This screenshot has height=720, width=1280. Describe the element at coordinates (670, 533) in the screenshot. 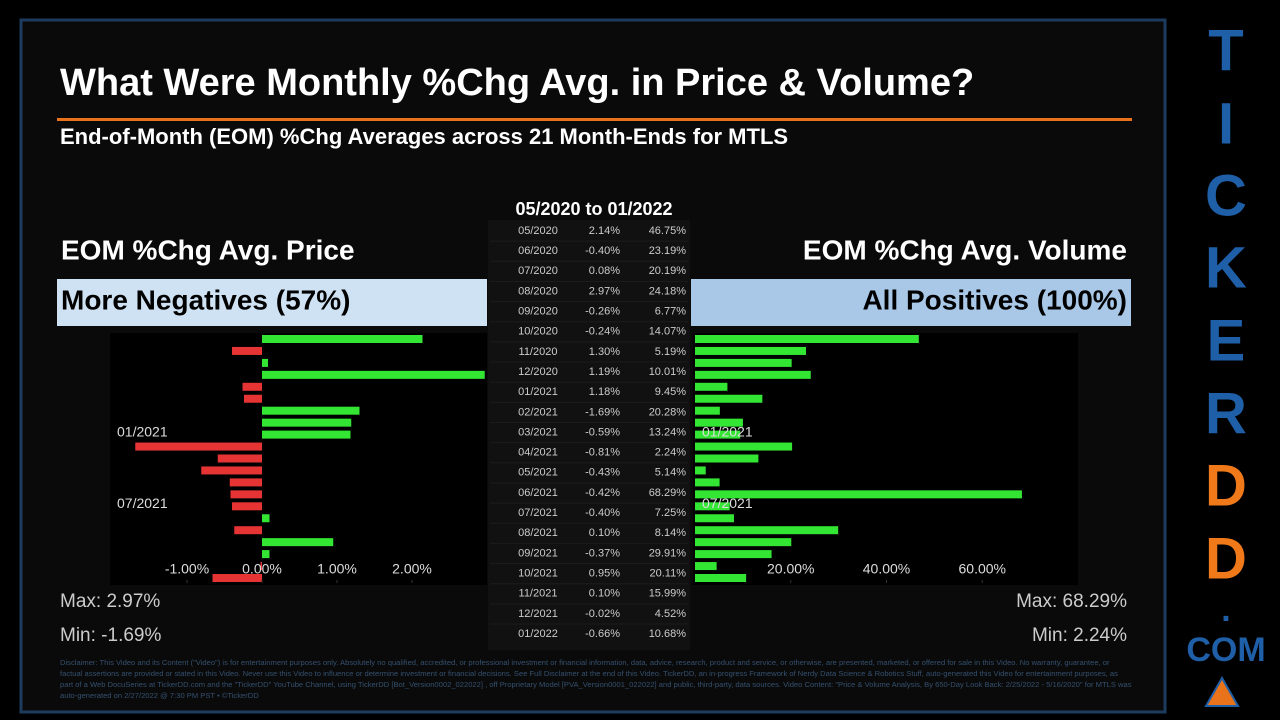

I see `table-volume: 8.14%` at that location.